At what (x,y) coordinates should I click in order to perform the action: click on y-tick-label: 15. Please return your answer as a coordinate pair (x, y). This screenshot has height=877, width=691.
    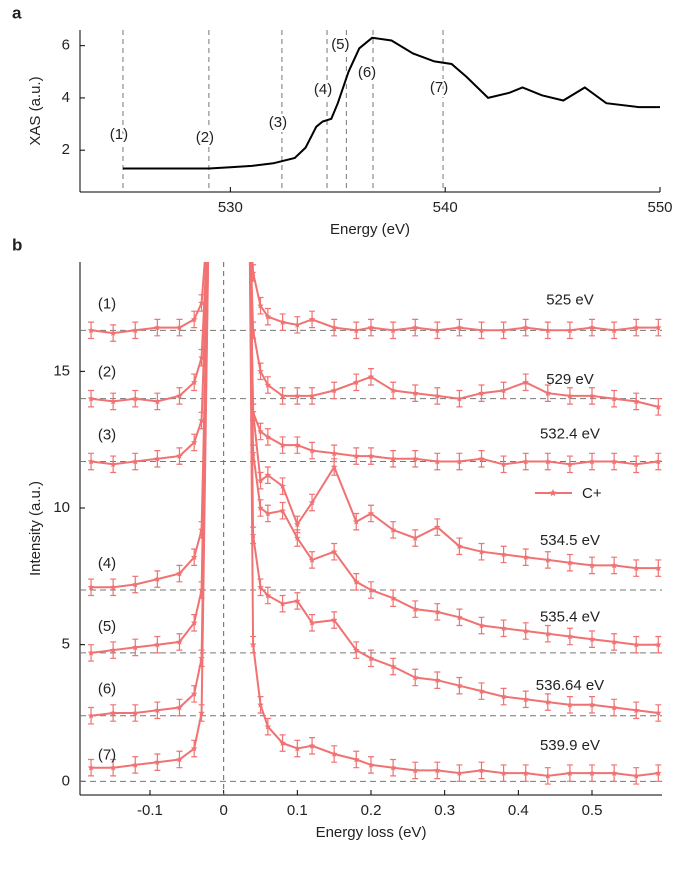
    Looking at the image, I should click on (61, 370).